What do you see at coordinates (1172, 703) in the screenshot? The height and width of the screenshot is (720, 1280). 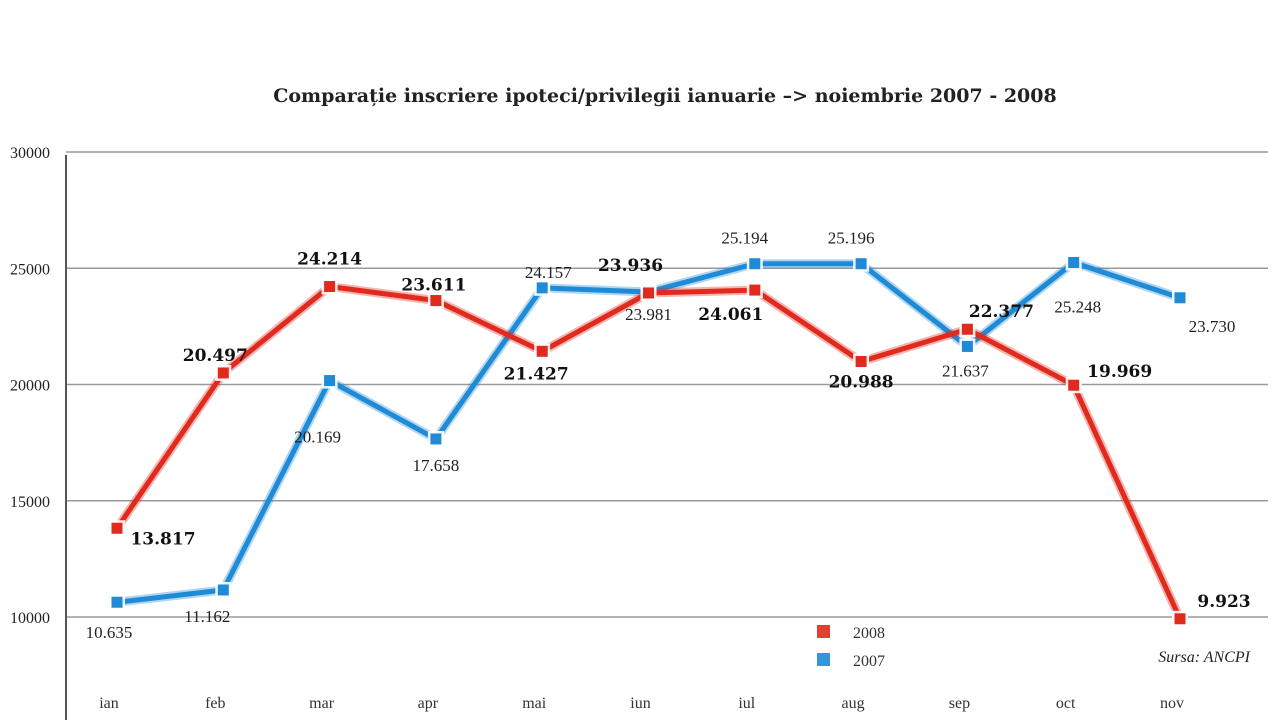 I see `x-tick-label: nov` at bounding box center [1172, 703].